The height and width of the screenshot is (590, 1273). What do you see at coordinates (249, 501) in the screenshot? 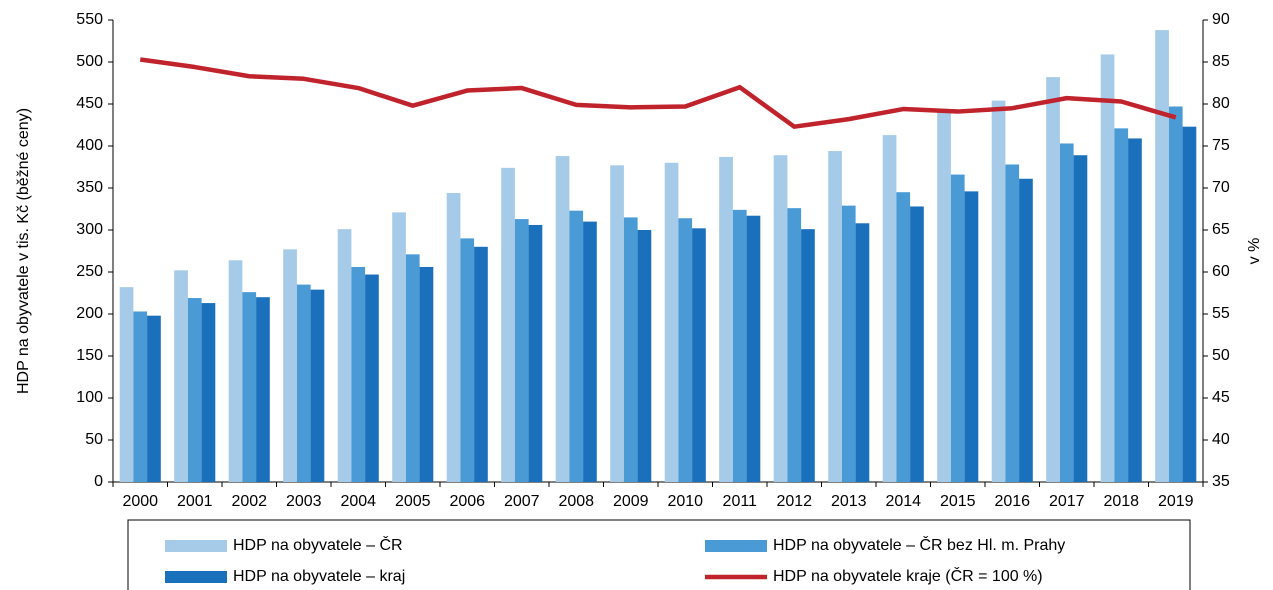
I see `x-tick-label: 2002` at bounding box center [249, 501].